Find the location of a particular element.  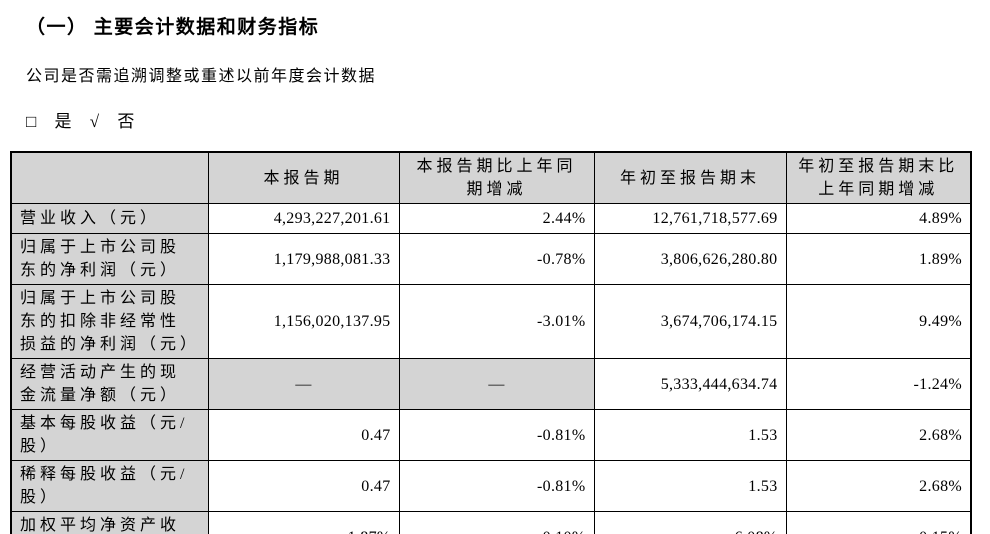

section-title: （一） 主要会计数据和财务指标 is located at coordinates (173, 27).